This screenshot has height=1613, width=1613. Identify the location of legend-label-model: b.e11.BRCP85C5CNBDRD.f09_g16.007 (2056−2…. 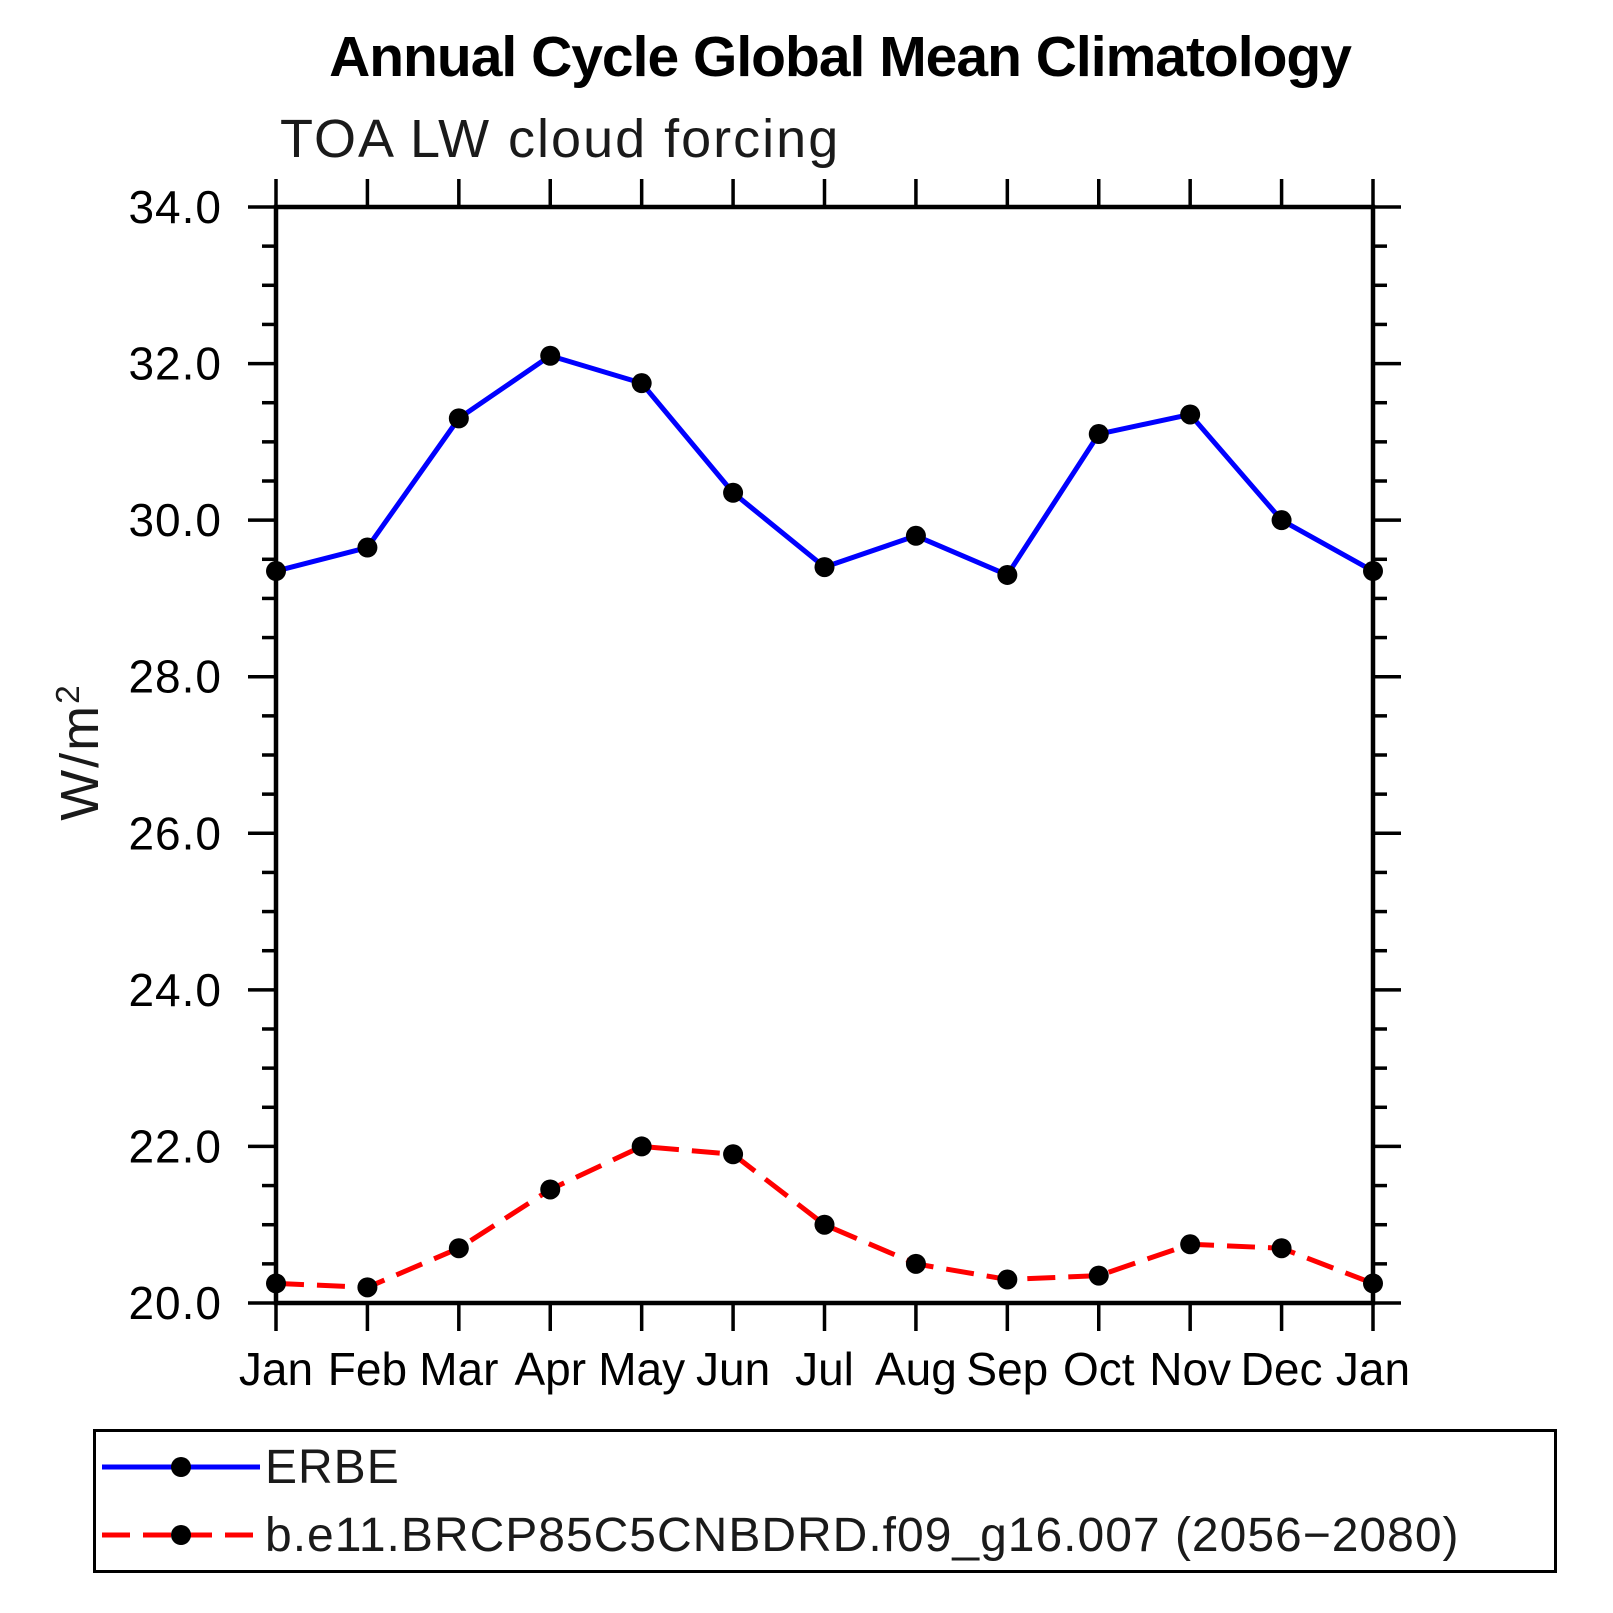
(862, 1535).